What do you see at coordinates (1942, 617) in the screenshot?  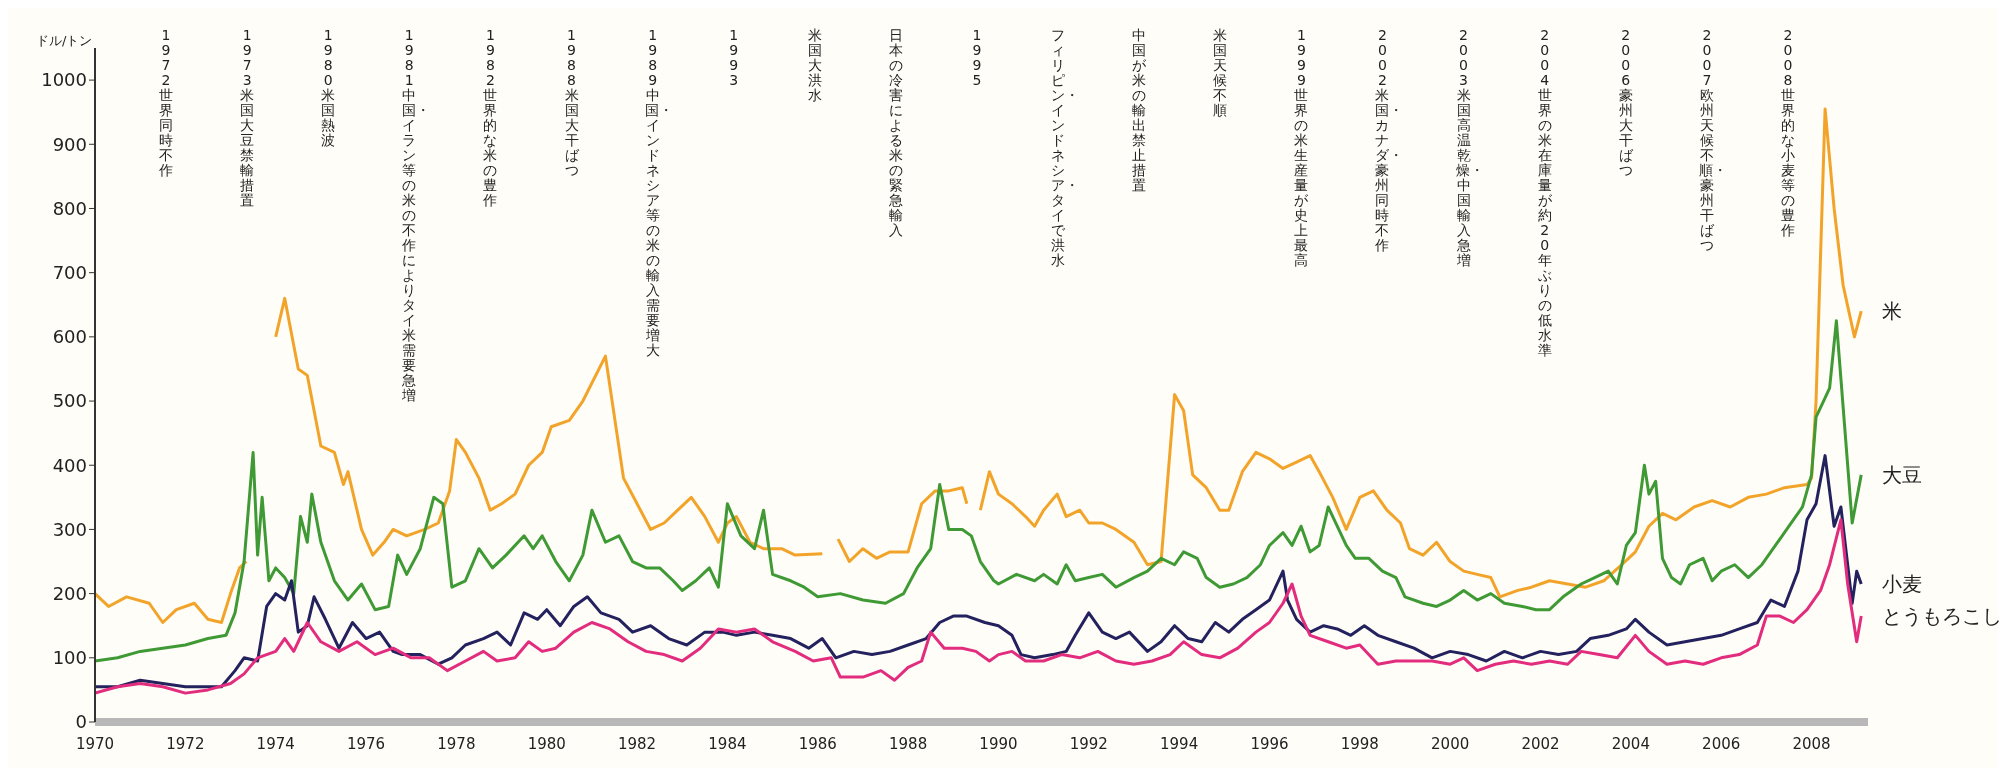 I see `series-label: とうもろこし` at bounding box center [1942, 617].